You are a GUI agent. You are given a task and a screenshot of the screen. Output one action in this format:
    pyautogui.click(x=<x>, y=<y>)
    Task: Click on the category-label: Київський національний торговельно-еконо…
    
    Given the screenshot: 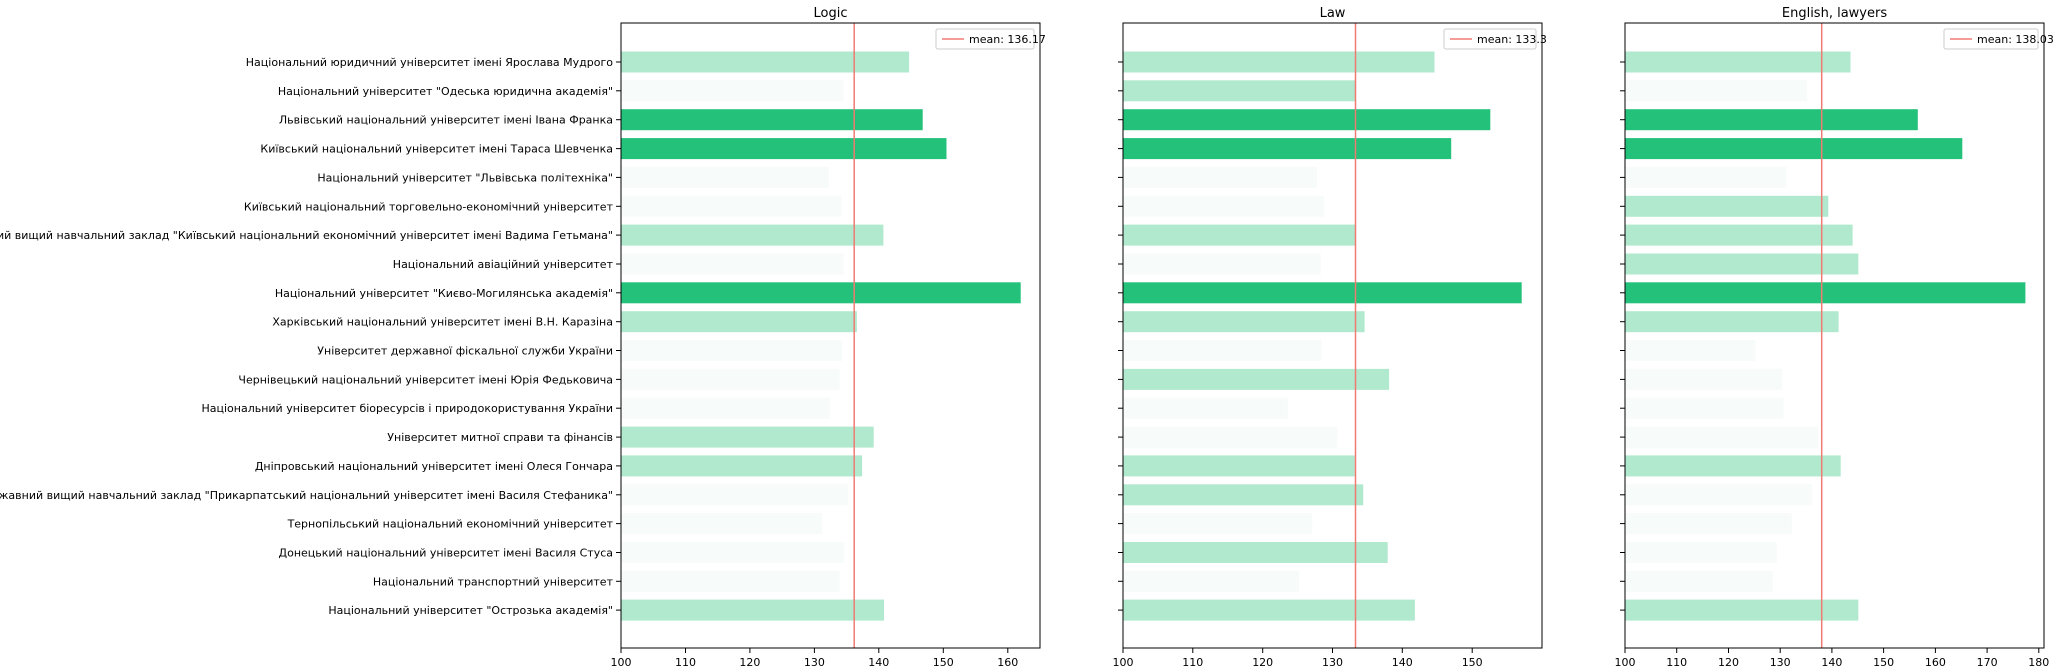 What is the action you would take?
    pyautogui.click(x=429, y=206)
    